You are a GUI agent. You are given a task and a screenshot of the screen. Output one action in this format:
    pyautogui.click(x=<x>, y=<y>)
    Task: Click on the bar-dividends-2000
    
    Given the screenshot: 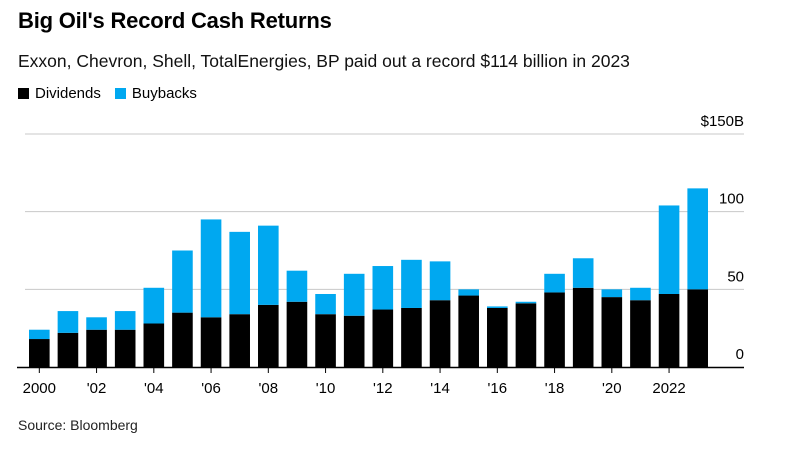 What is the action you would take?
    pyautogui.click(x=39, y=353)
    